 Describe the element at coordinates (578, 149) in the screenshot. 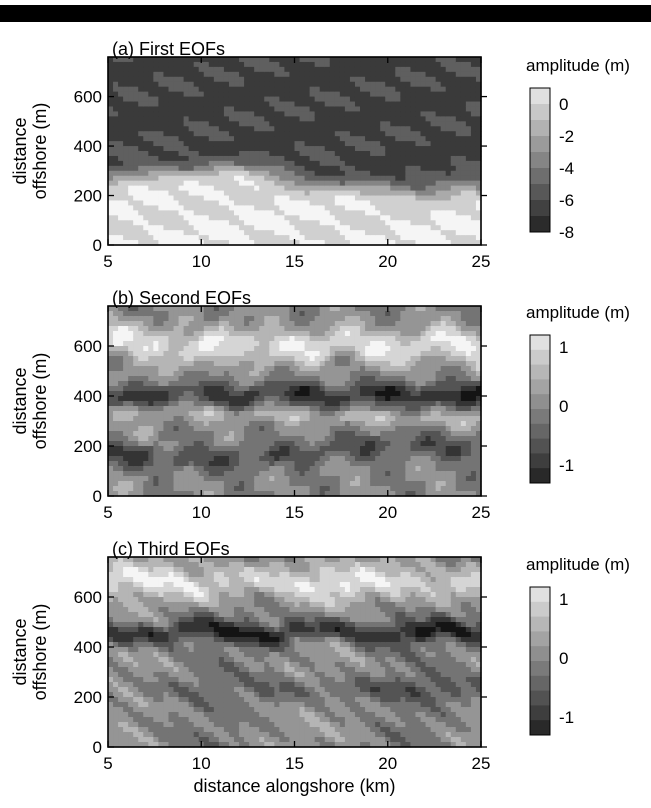

I see `colorbar: amplitude (m)0-2-4-6-8` at that location.